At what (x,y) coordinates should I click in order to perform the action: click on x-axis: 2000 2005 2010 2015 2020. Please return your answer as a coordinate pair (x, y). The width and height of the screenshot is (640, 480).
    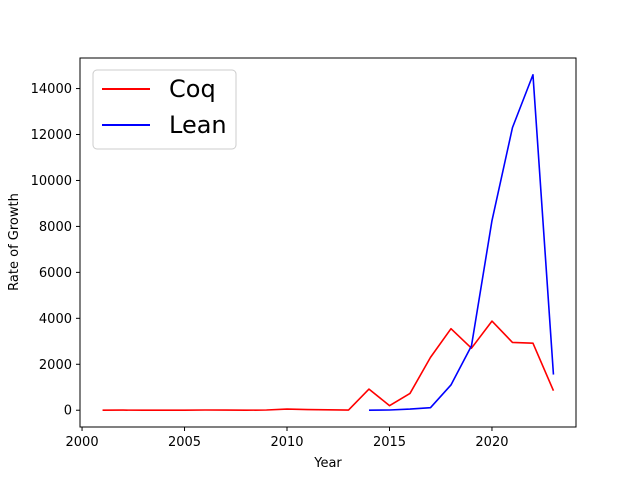
    Looking at the image, I should click on (287, 438).